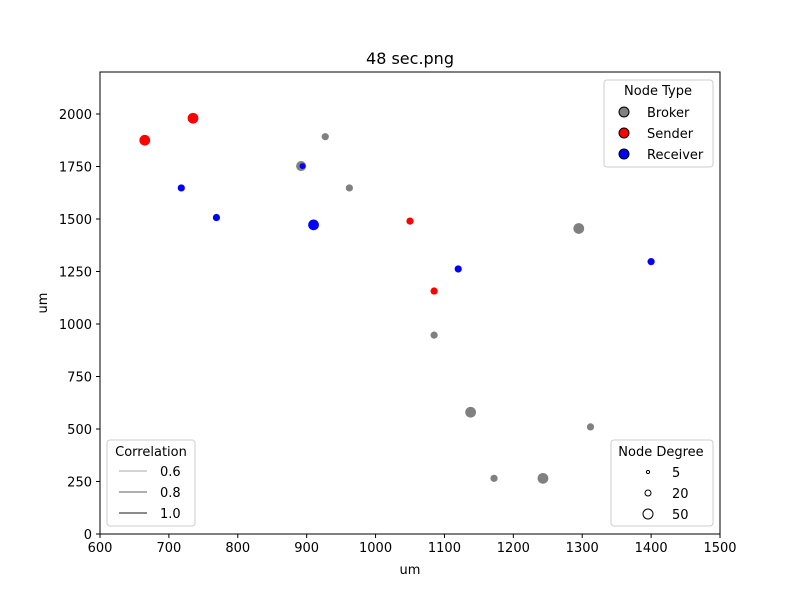 The height and width of the screenshot is (600, 800). Describe the element at coordinates (624, 154) in the screenshot. I see `legend-receiver-marker` at that location.